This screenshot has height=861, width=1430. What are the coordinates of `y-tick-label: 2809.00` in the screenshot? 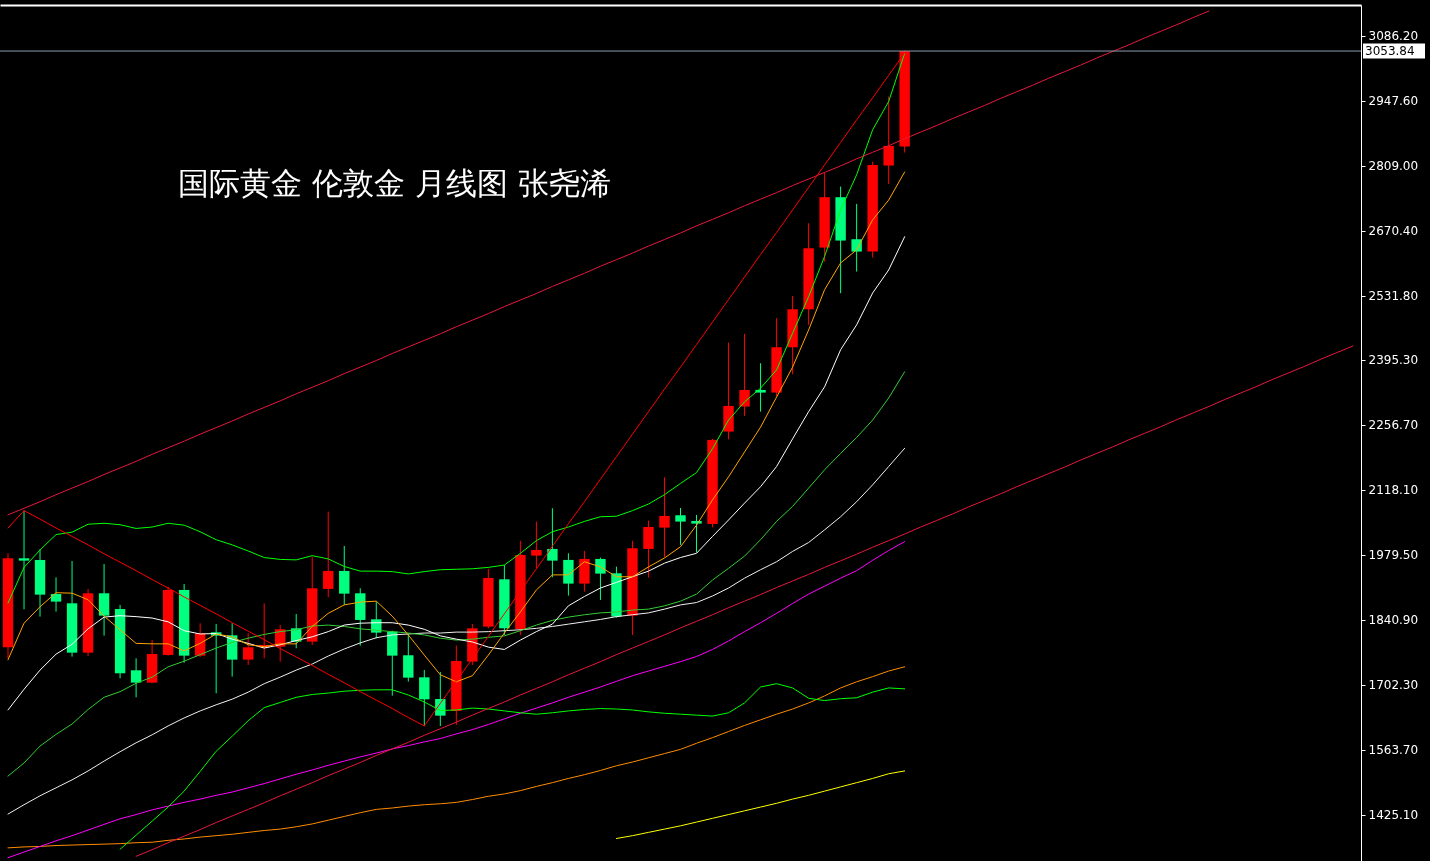 It's located at (1393, 166).